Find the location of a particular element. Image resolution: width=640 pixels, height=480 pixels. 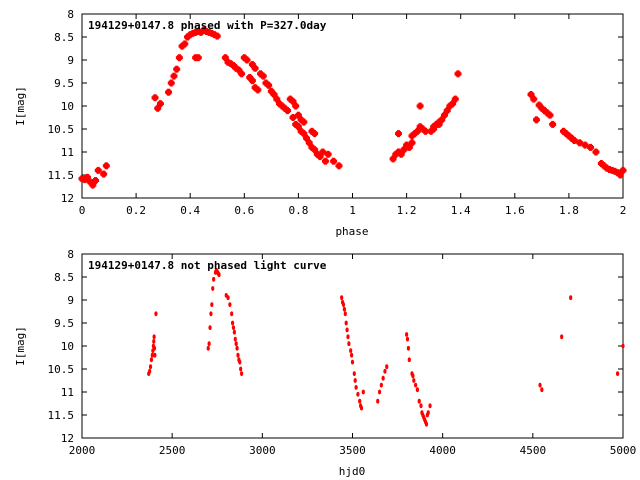

unphased-y-tick-label: 10 is located at coordinates (67, 346).